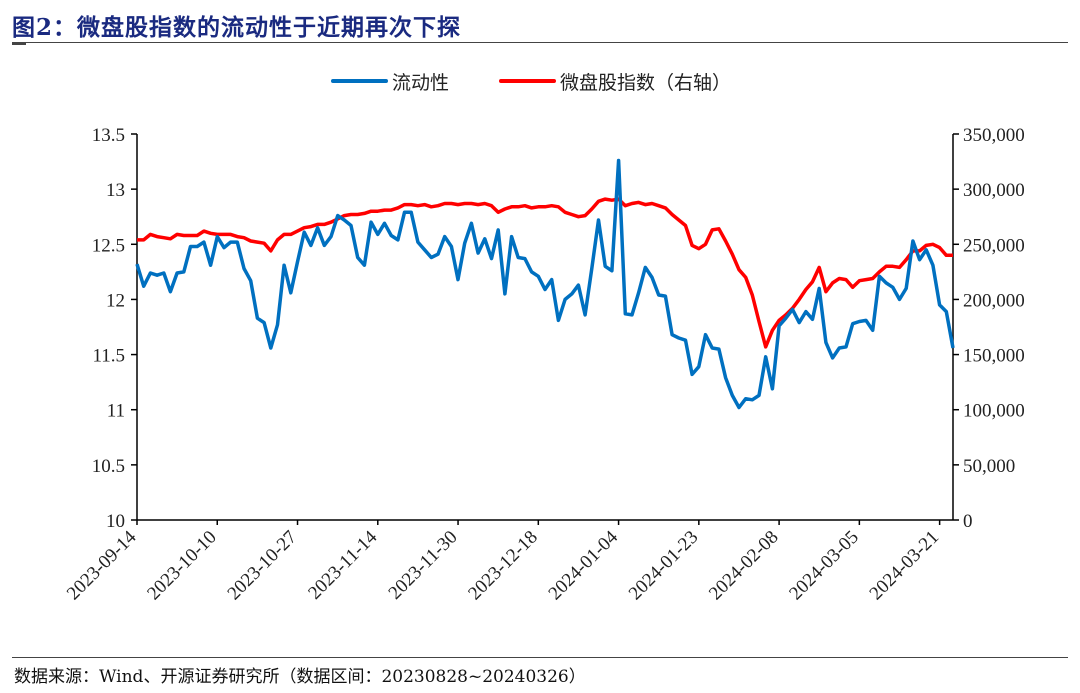  I want to click on left-y-tick-label: 10, so click(115, 521).